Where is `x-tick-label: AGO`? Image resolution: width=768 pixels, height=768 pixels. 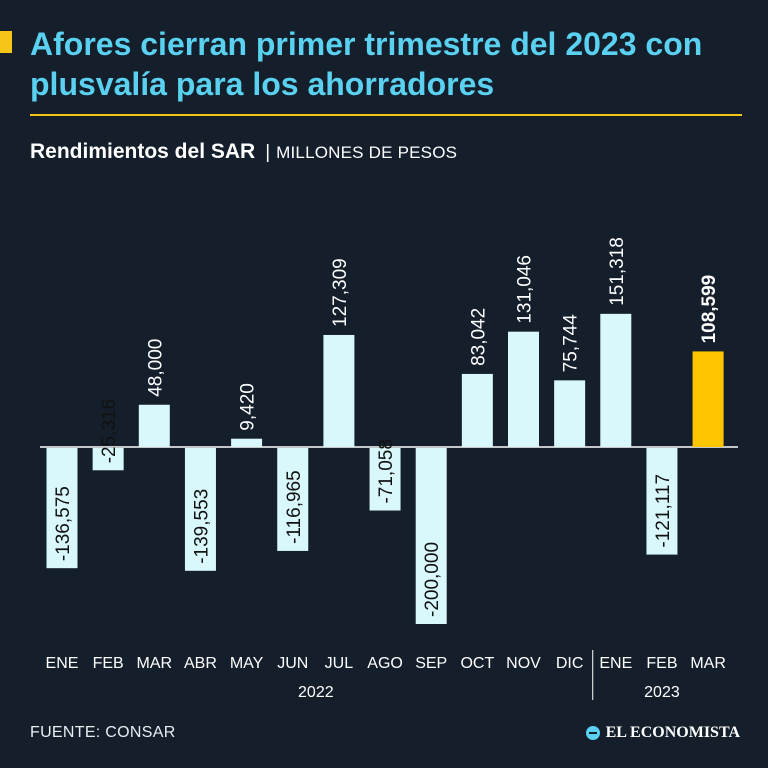
x-tick-label: AGO is located at coordinates (385, 663).